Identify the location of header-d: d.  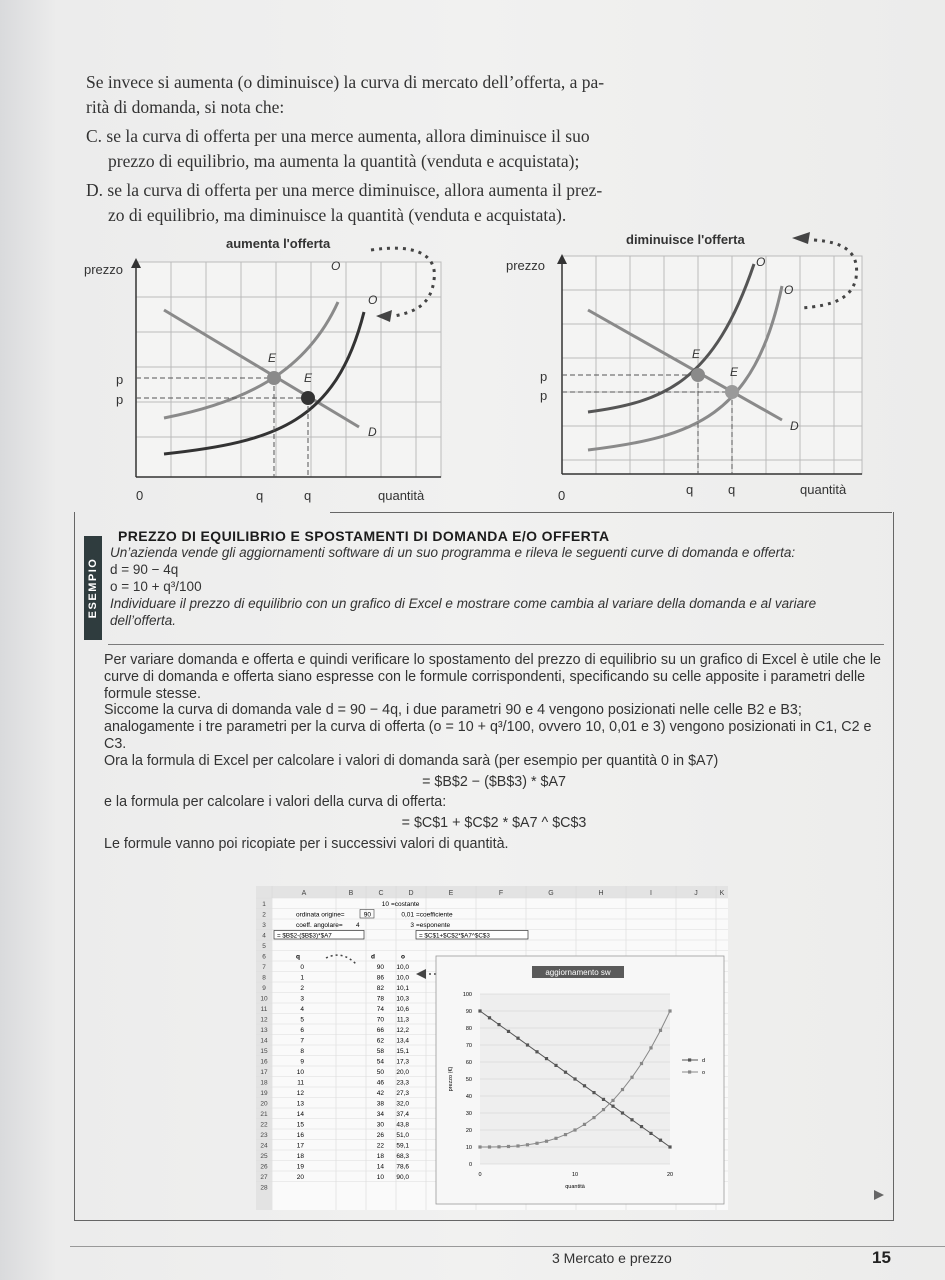
(373, 957).